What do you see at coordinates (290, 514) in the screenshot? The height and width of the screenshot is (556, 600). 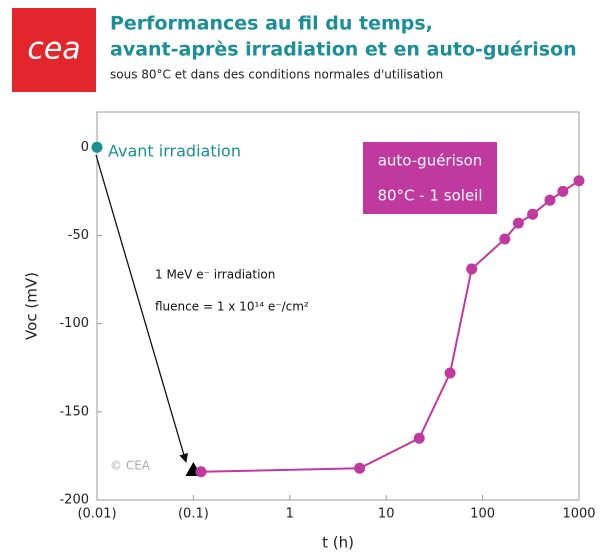 I see `x-tick-label: 1` at bounding box center [290, 514].